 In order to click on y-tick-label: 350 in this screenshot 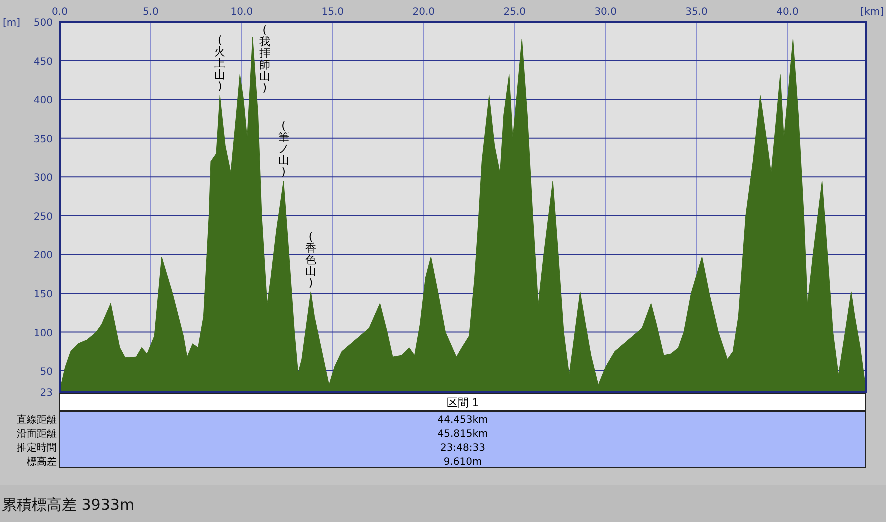, I will do `click(43, 140)`.